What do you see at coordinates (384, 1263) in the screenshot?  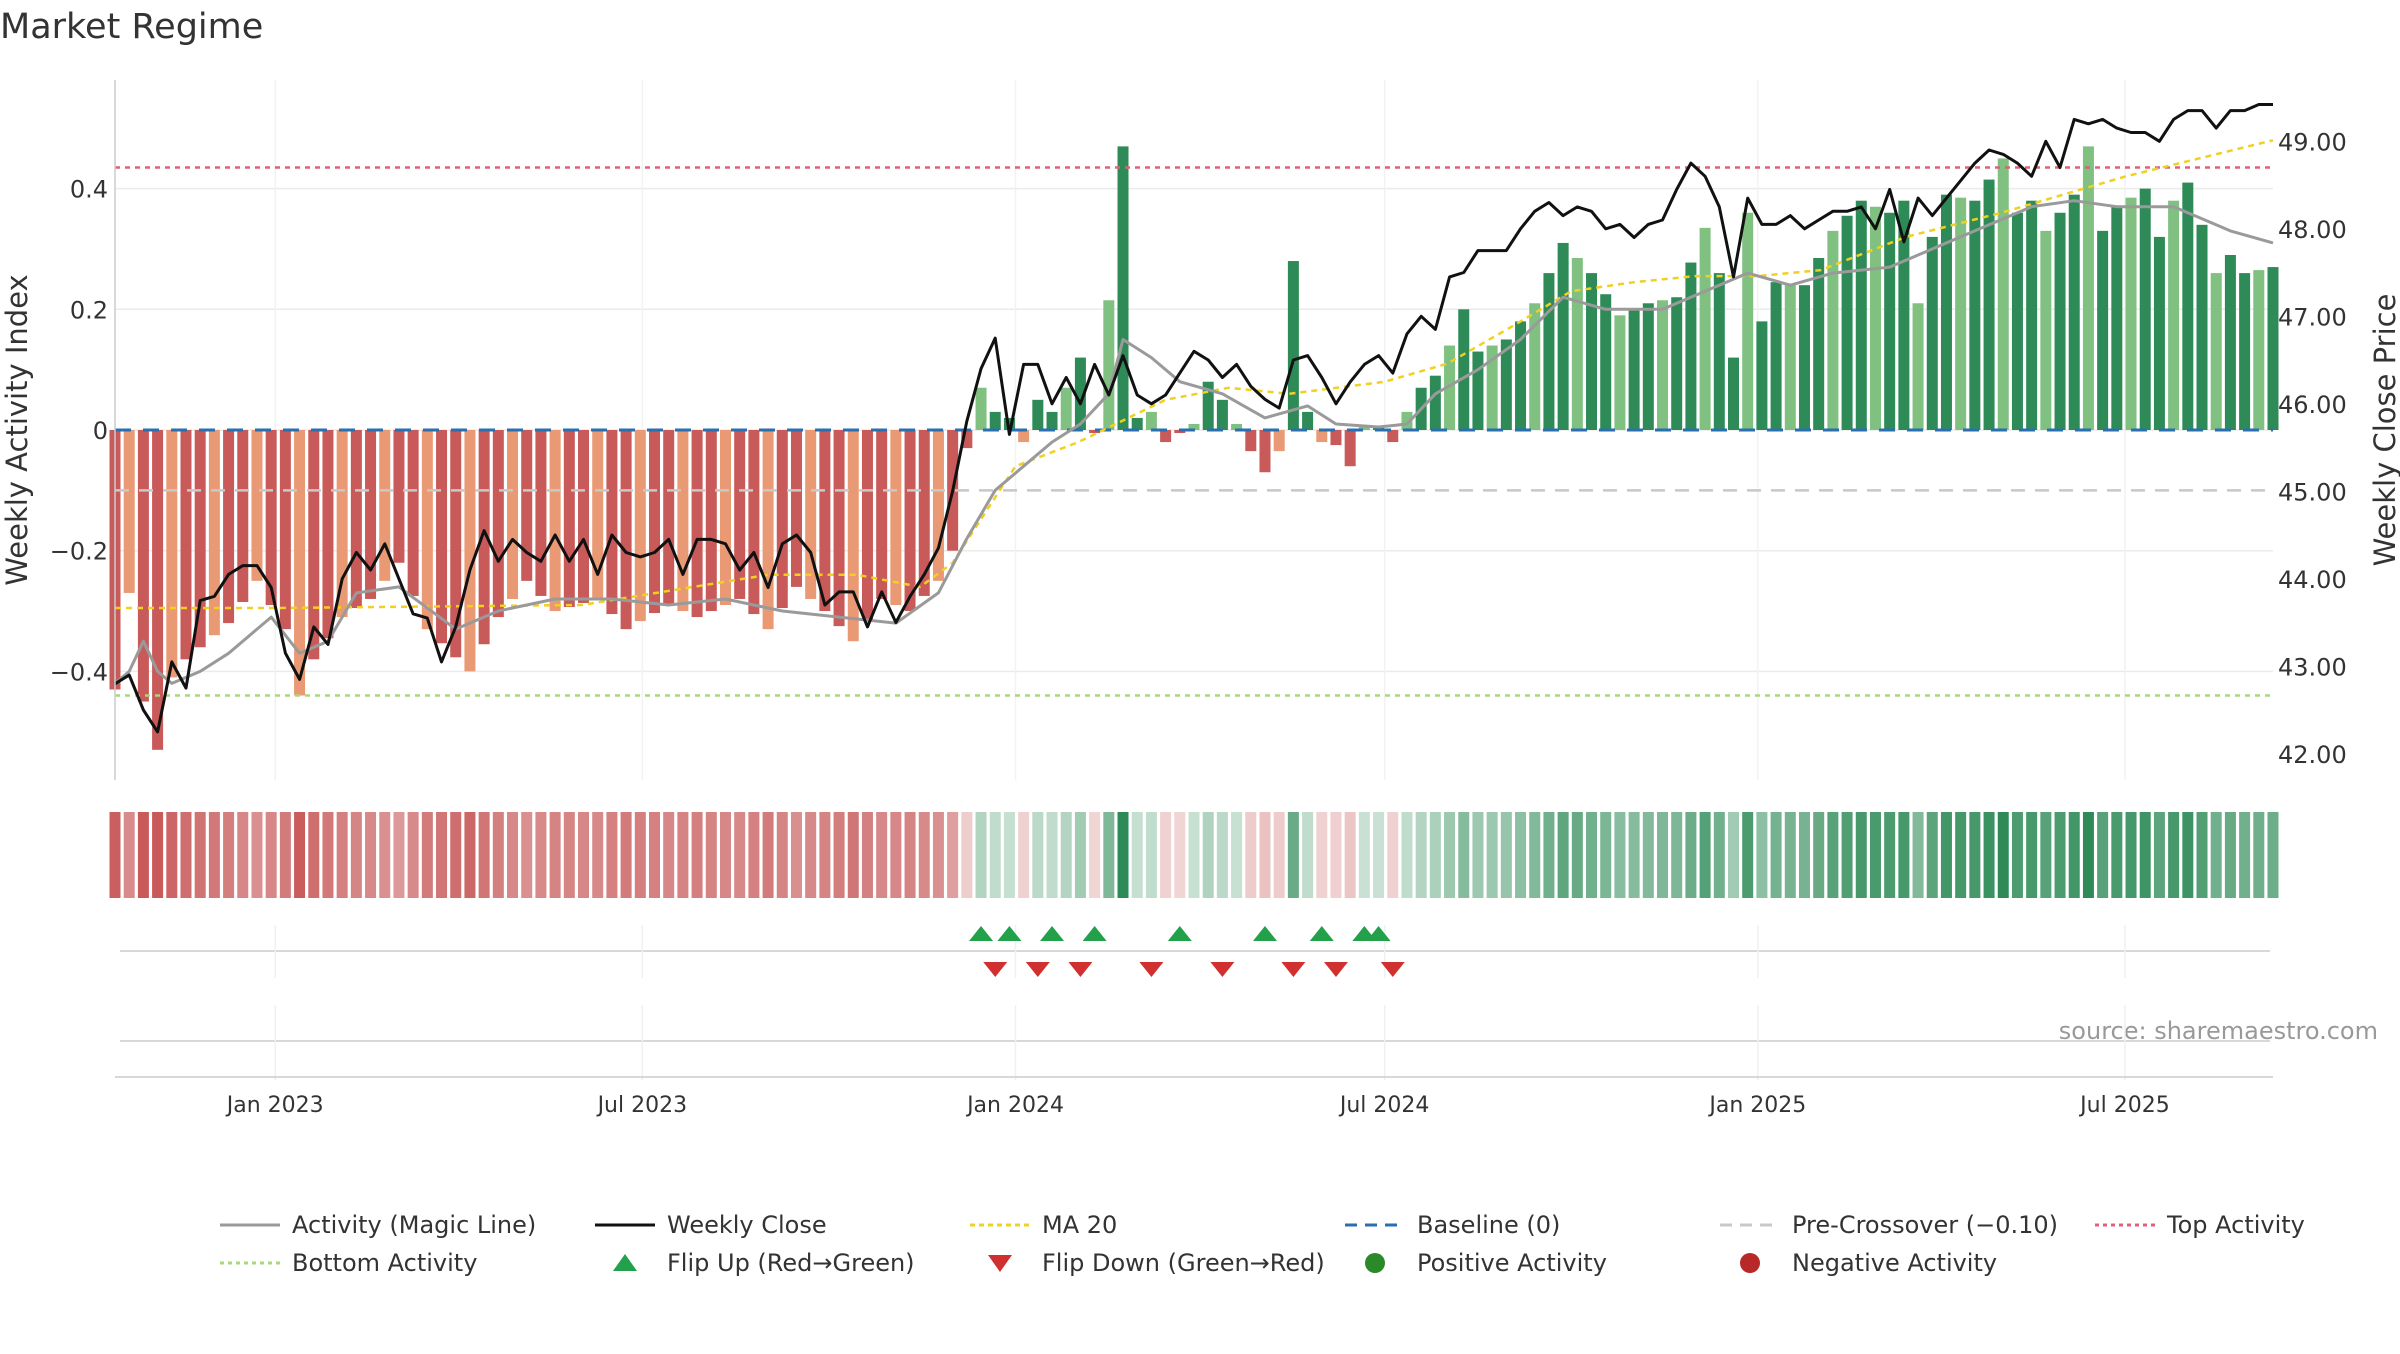 I see `legend-label: Bottom Activity` at bounding box center [384, 1263].